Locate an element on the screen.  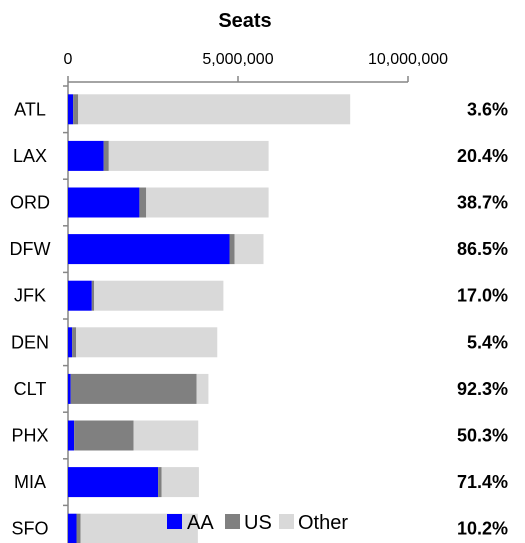
bar-aa-ord is located at coordinates (104, 202).